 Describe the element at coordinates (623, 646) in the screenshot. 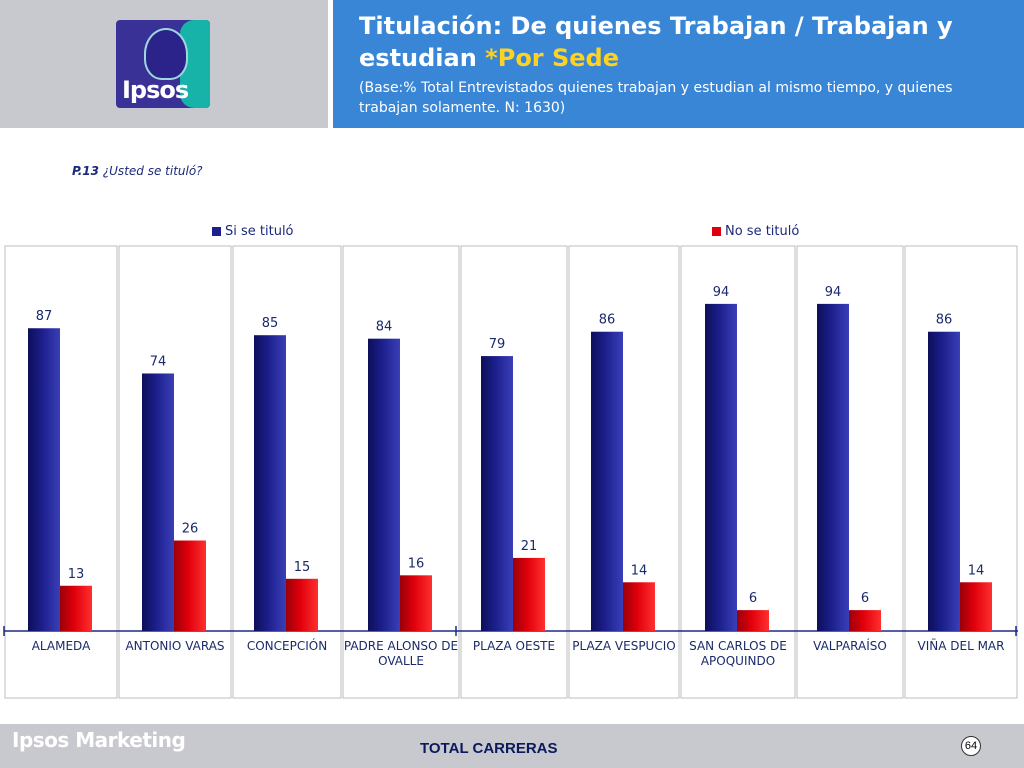

I see `category-label: PLAZA VESPUCIO` at that location.